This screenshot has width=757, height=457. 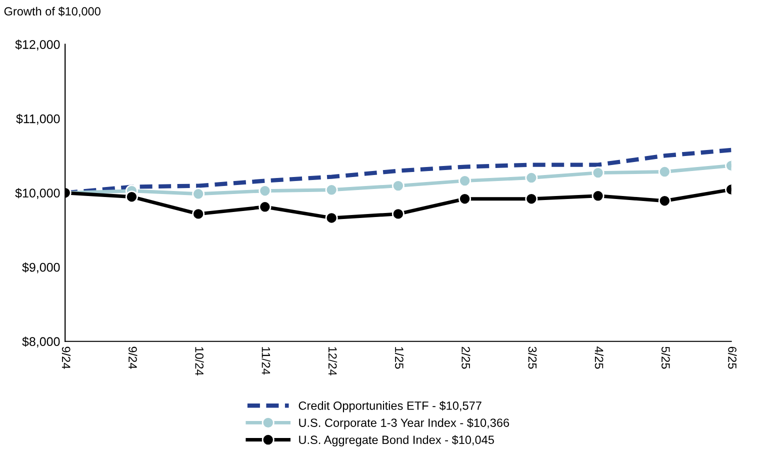 What do you see at coordinates (665, 357) in the screenshot?
I see `x-tick-label: 5/25` at bounding box center [665, 357].